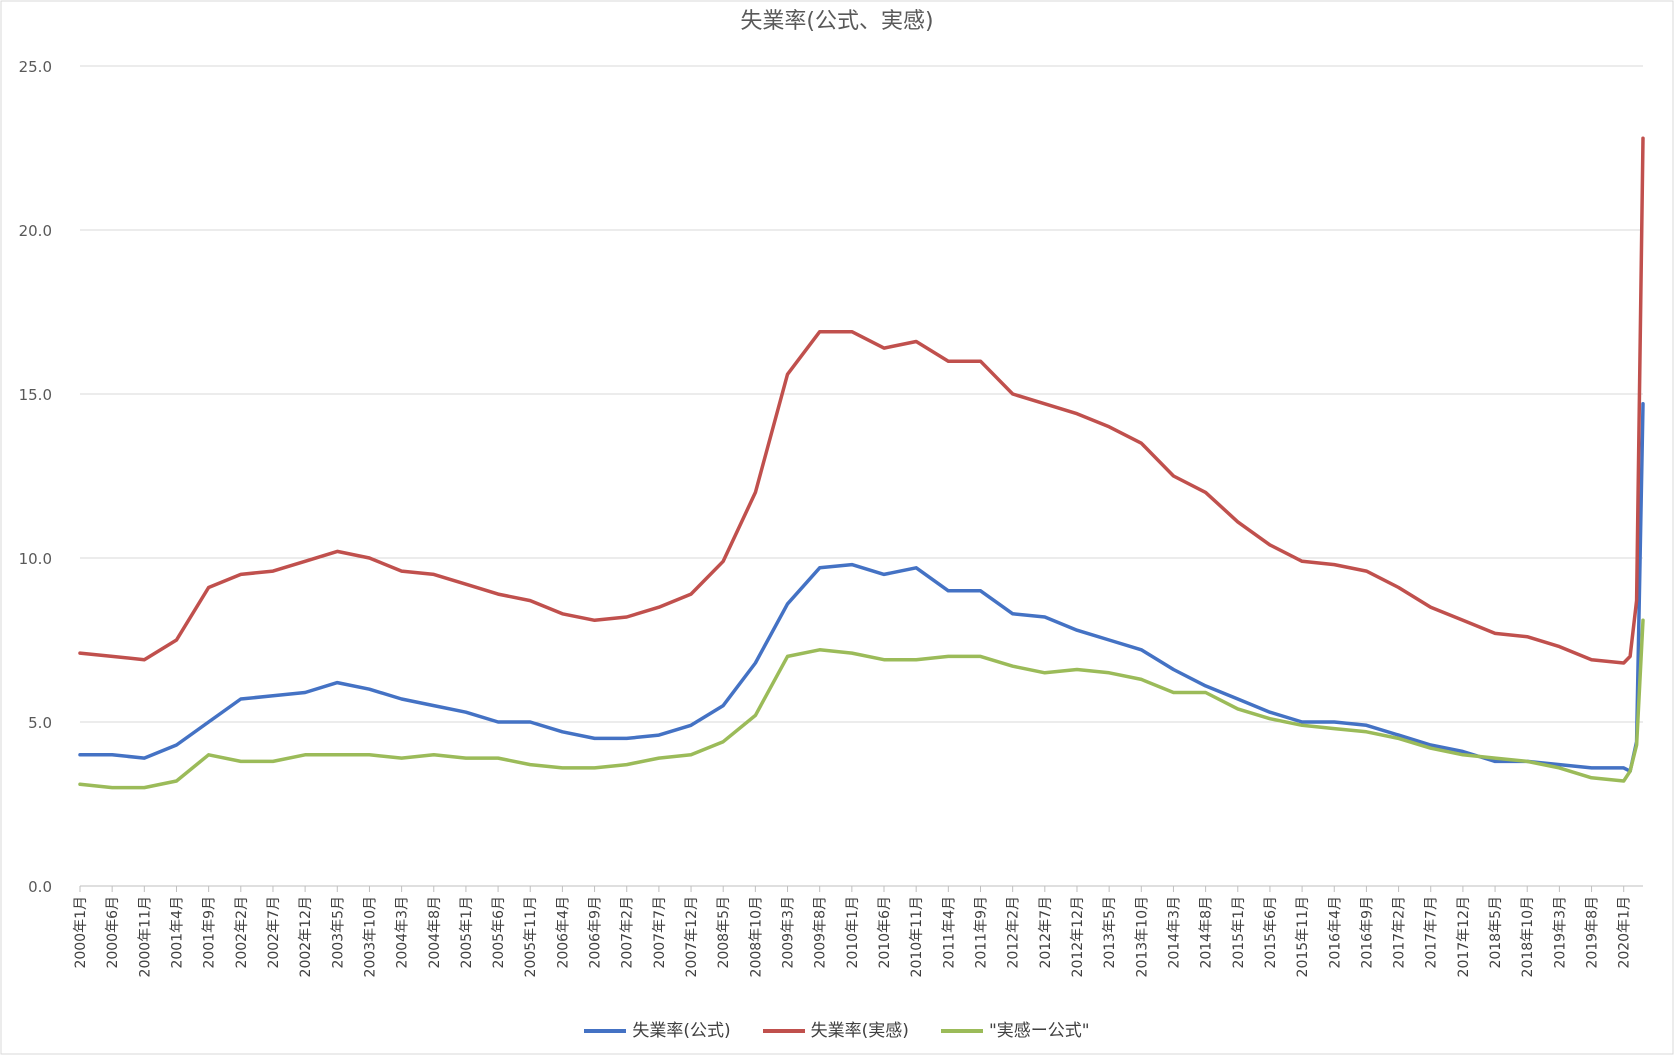 The height and width of the screenshot is (1055, 1674). What do you see at coordinates (1335, 932) in the screenshot?
I see `x-tick-label: 2016年4月` at bounding box center [1335, 932].